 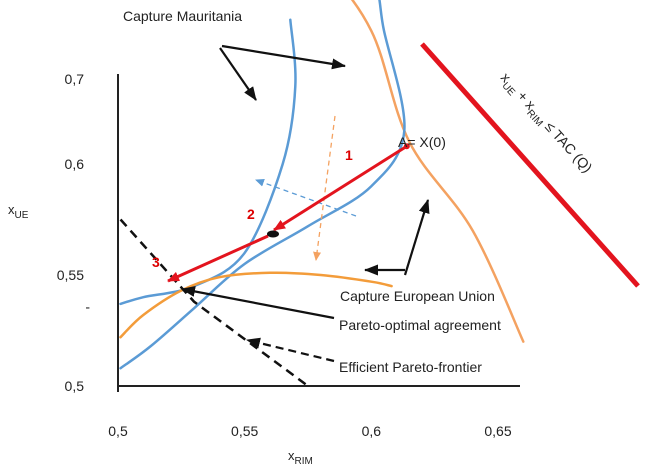 What do you see at coordinates (156, 262) in the screenshot?
I see `step-number-3: 3` at bounding box center [156, 262].